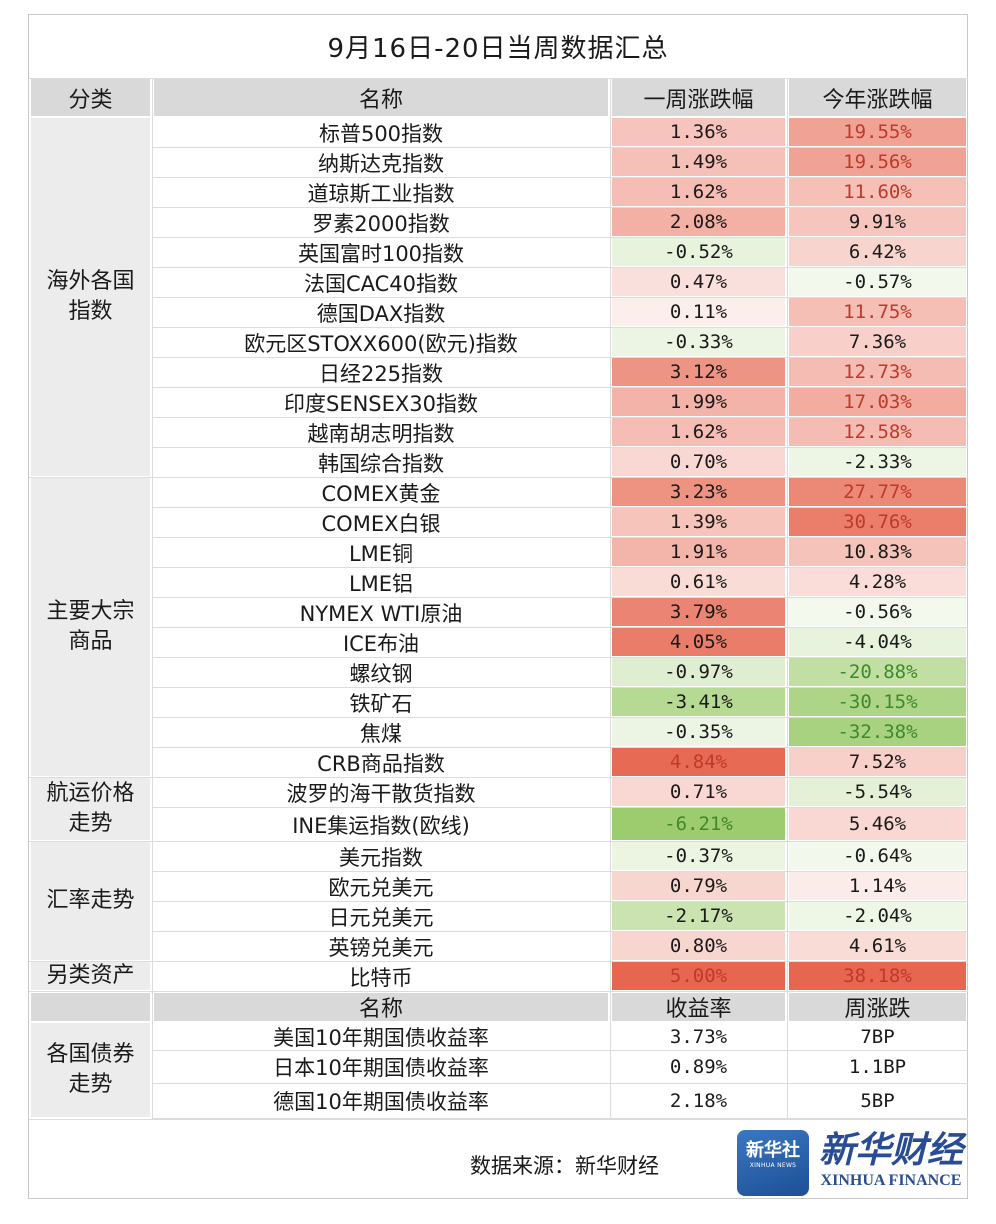  Describe the element at coordinates (877, 642) in the screenshot. I see `ytd-change-value: -4.04%` at that location.